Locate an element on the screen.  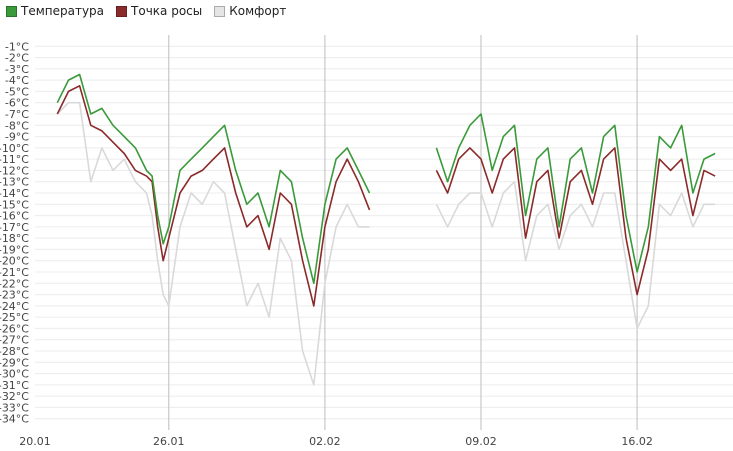
y-tick-label: -32°C is located at coordinates (14, 396).